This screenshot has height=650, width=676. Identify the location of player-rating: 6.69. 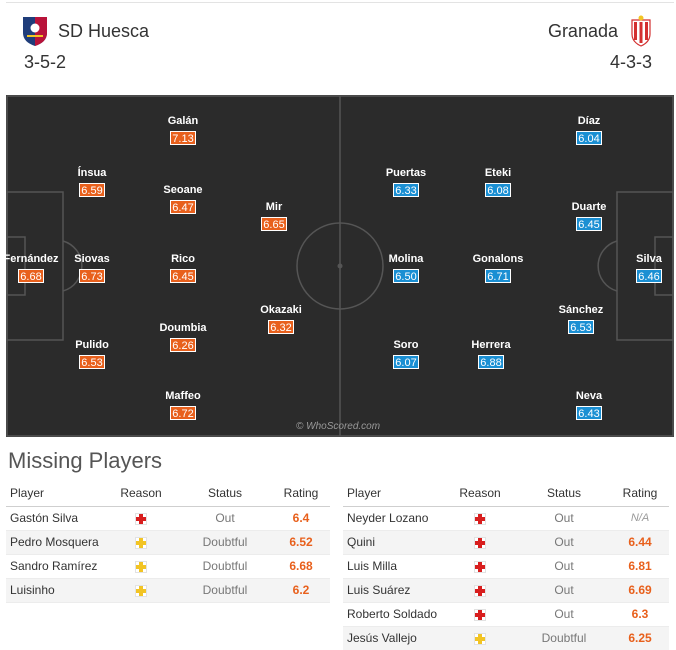
(640, 590).